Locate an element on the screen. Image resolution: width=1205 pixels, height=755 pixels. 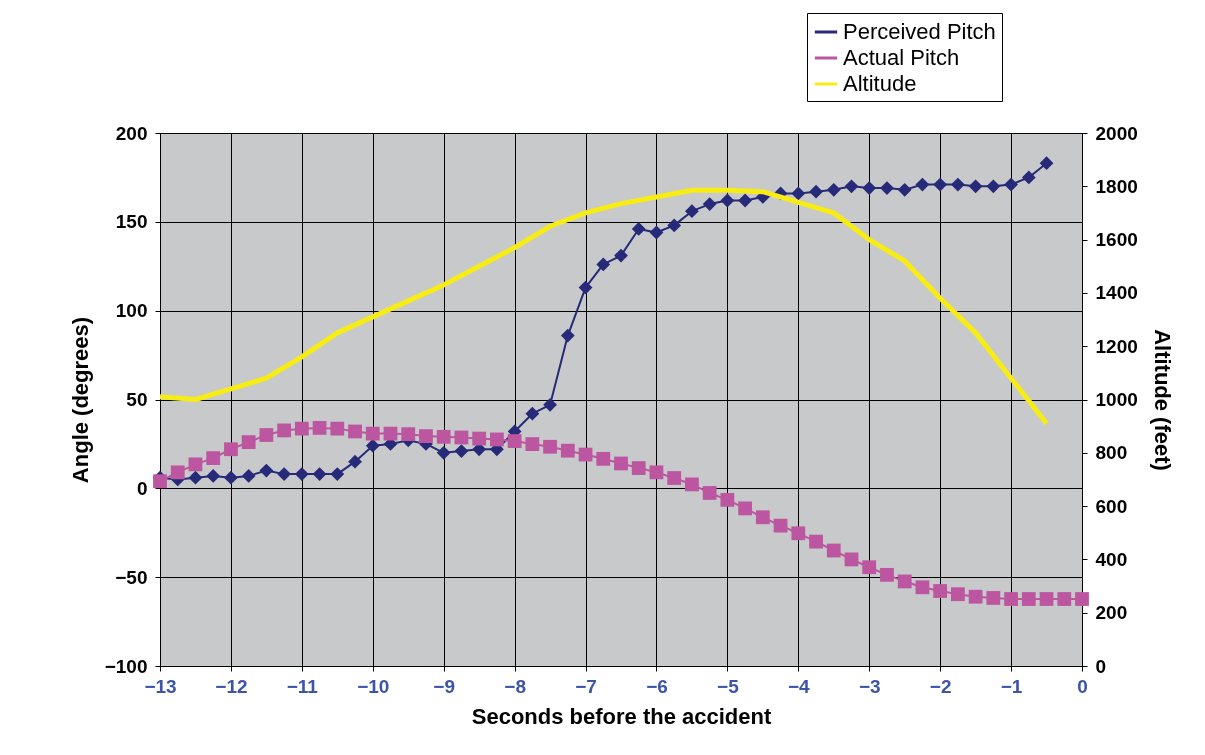
x-tick-label: −9 is located at coordinates (444, 686).